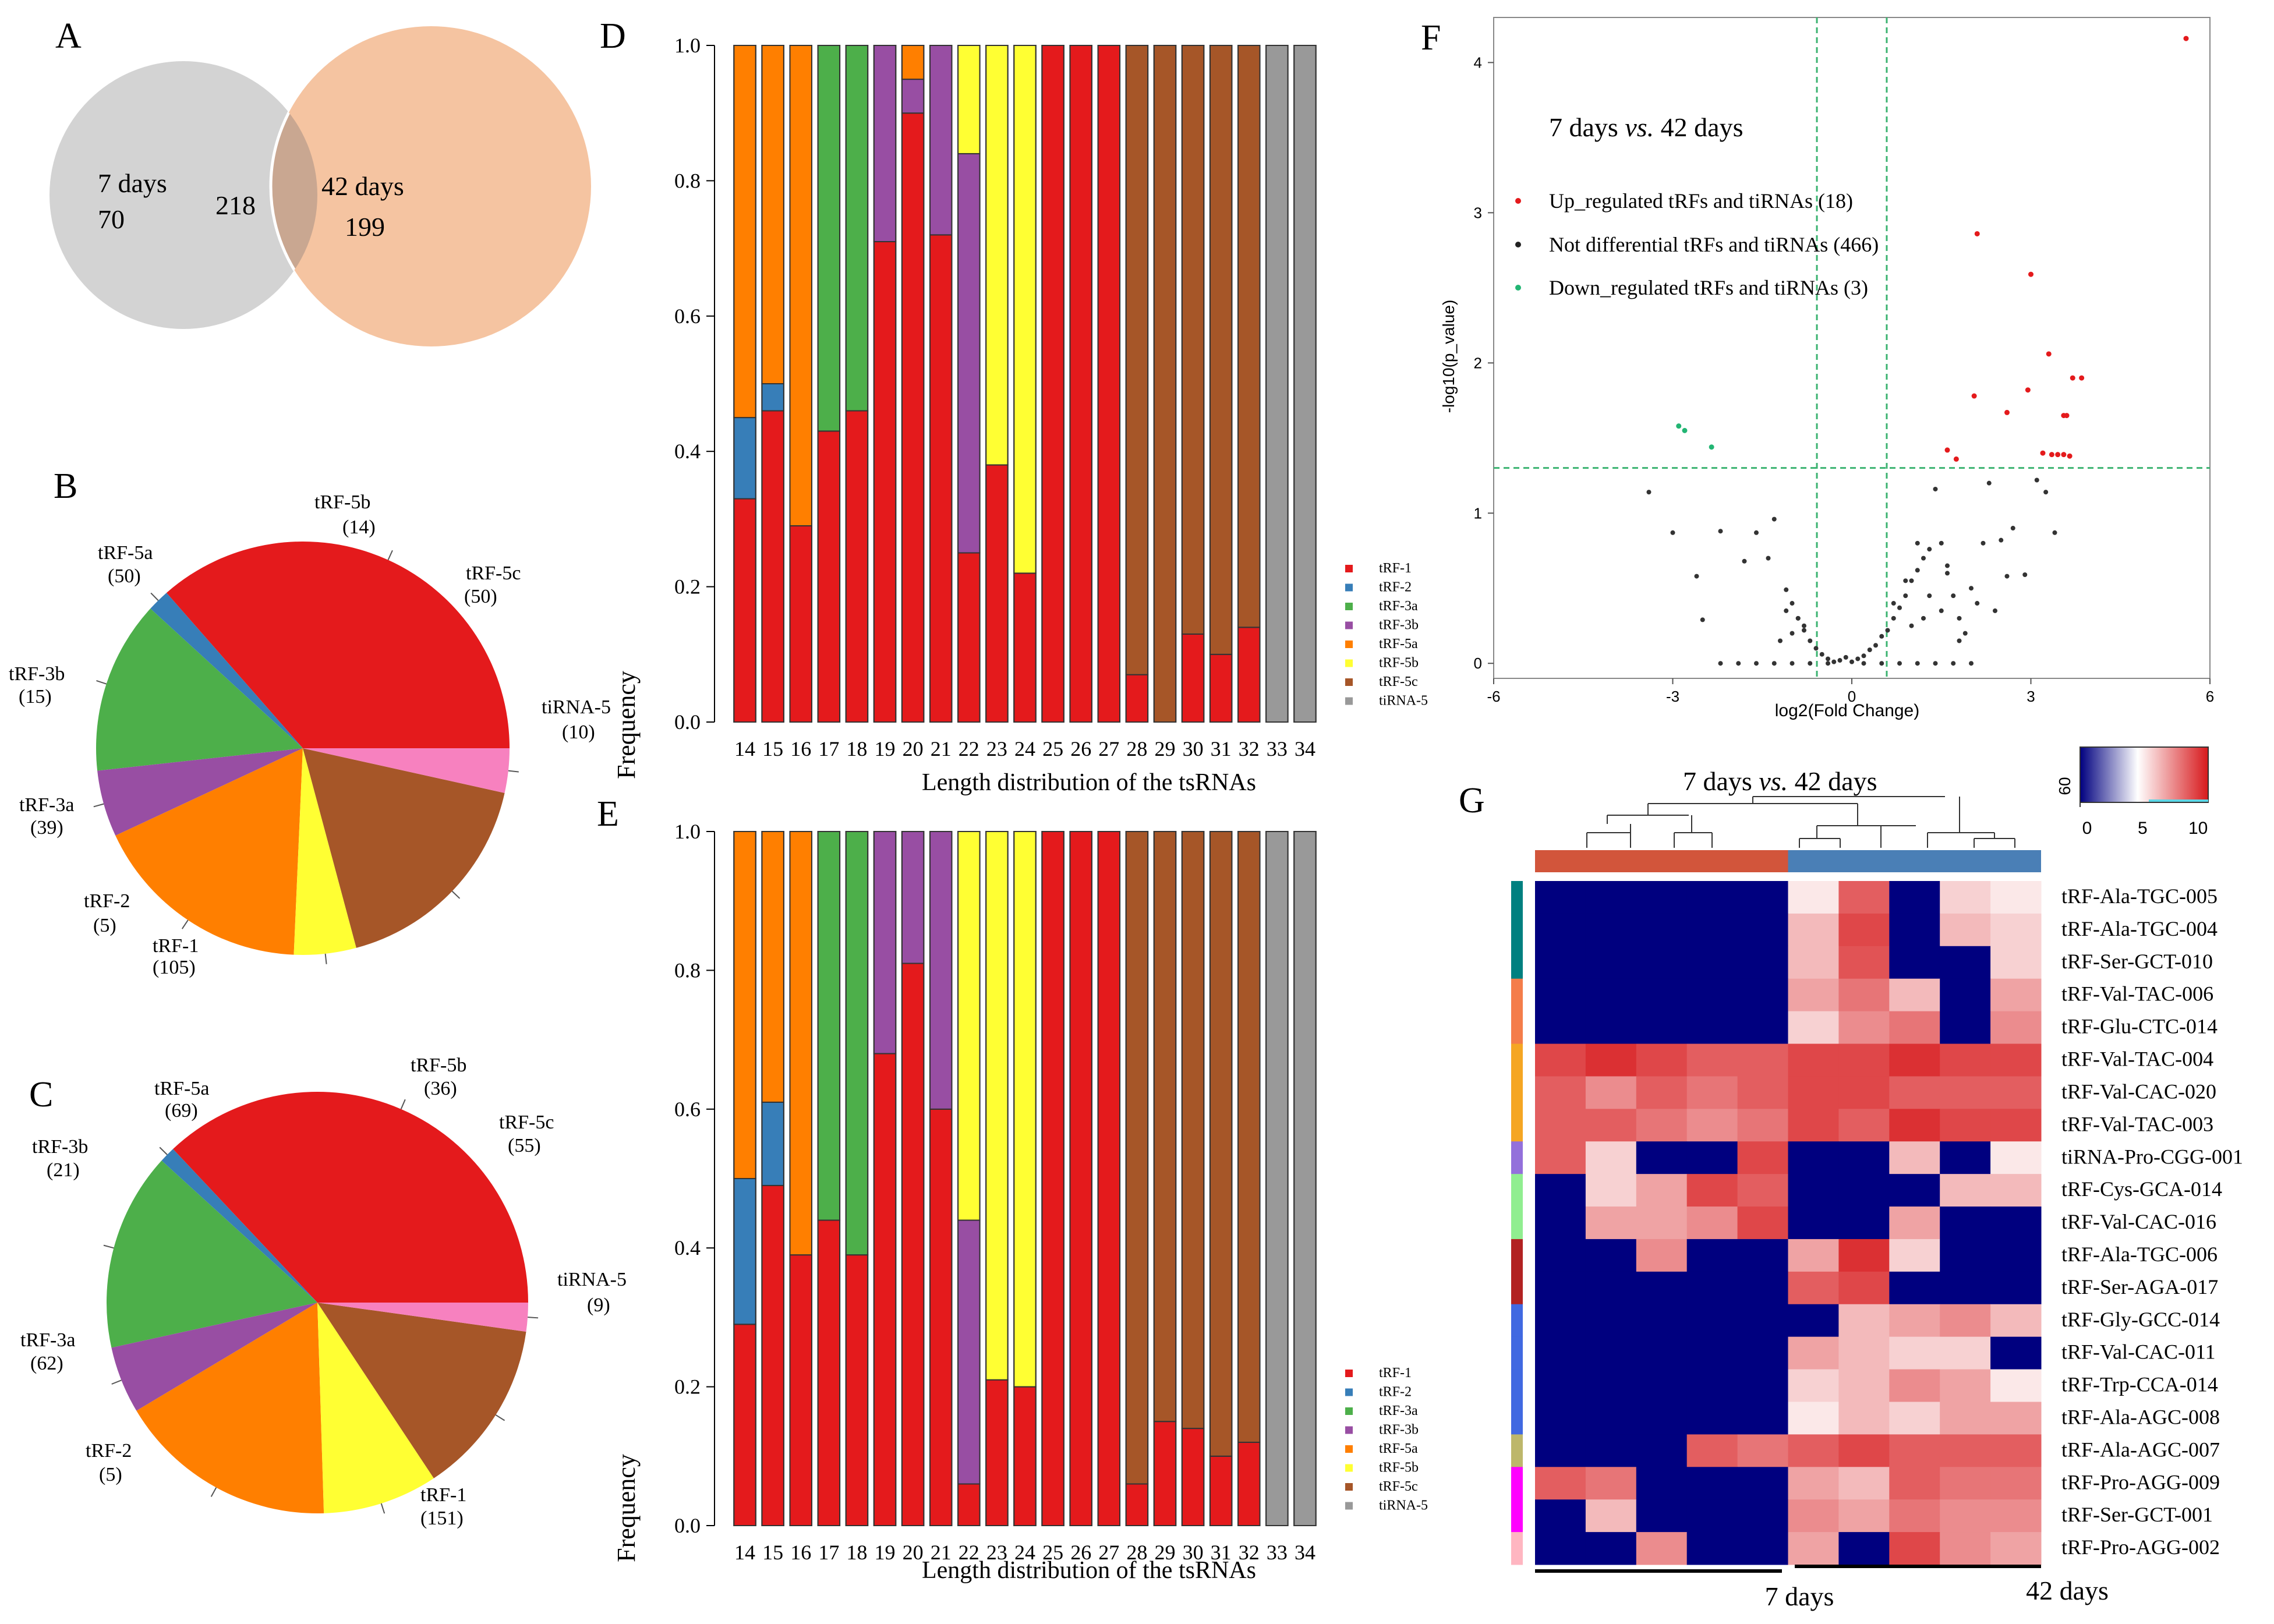 This screenshot has width=2274, height=1624. Describe the element at coordinates (997, 255) in the screenshot. I see `bar-d-bar-23-trf-5b` at that location.